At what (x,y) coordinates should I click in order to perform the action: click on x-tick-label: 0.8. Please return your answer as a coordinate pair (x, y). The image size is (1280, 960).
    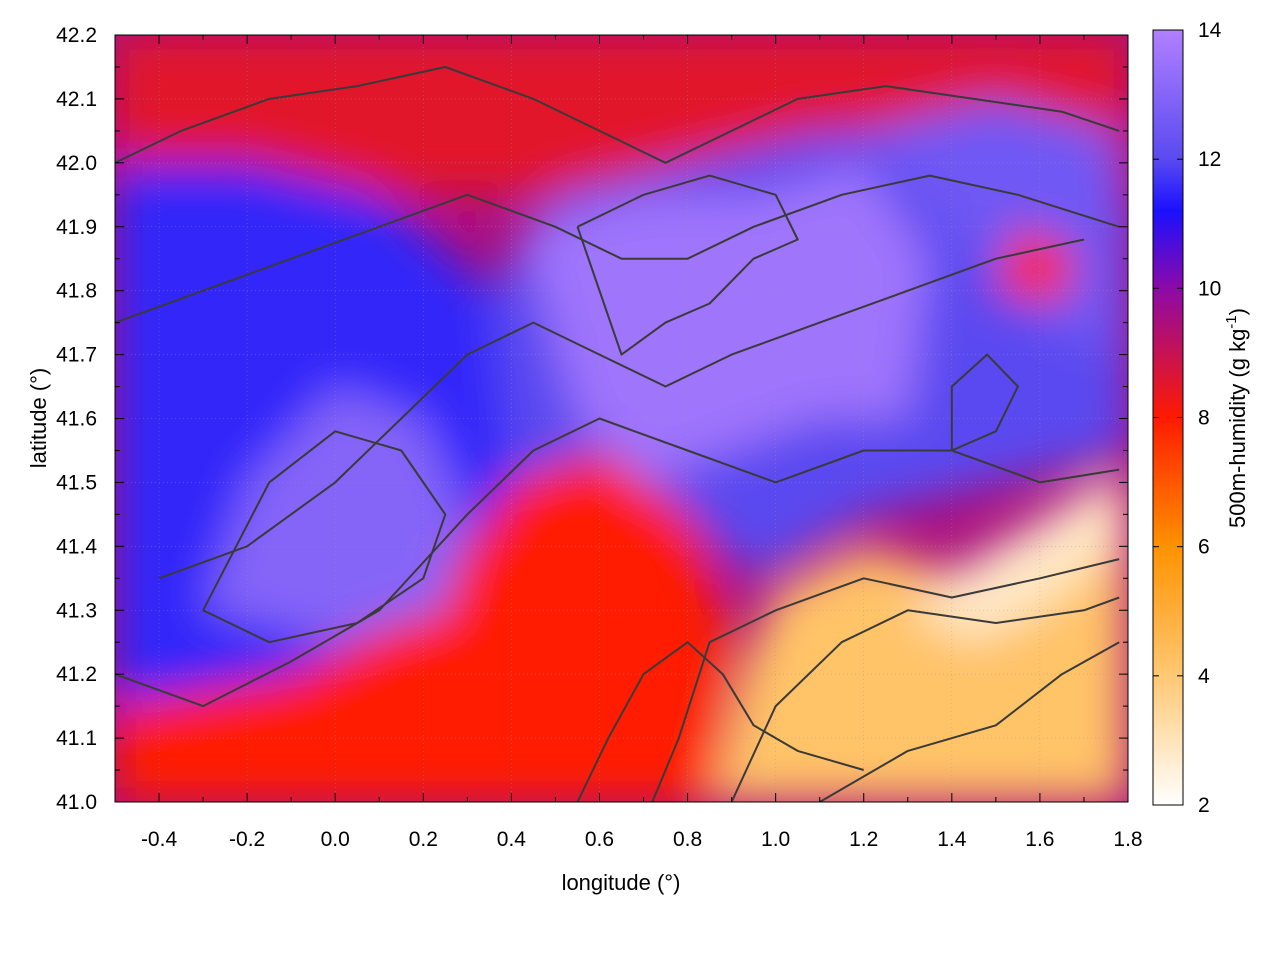
    Looking at the image, I should click on (687, 839).